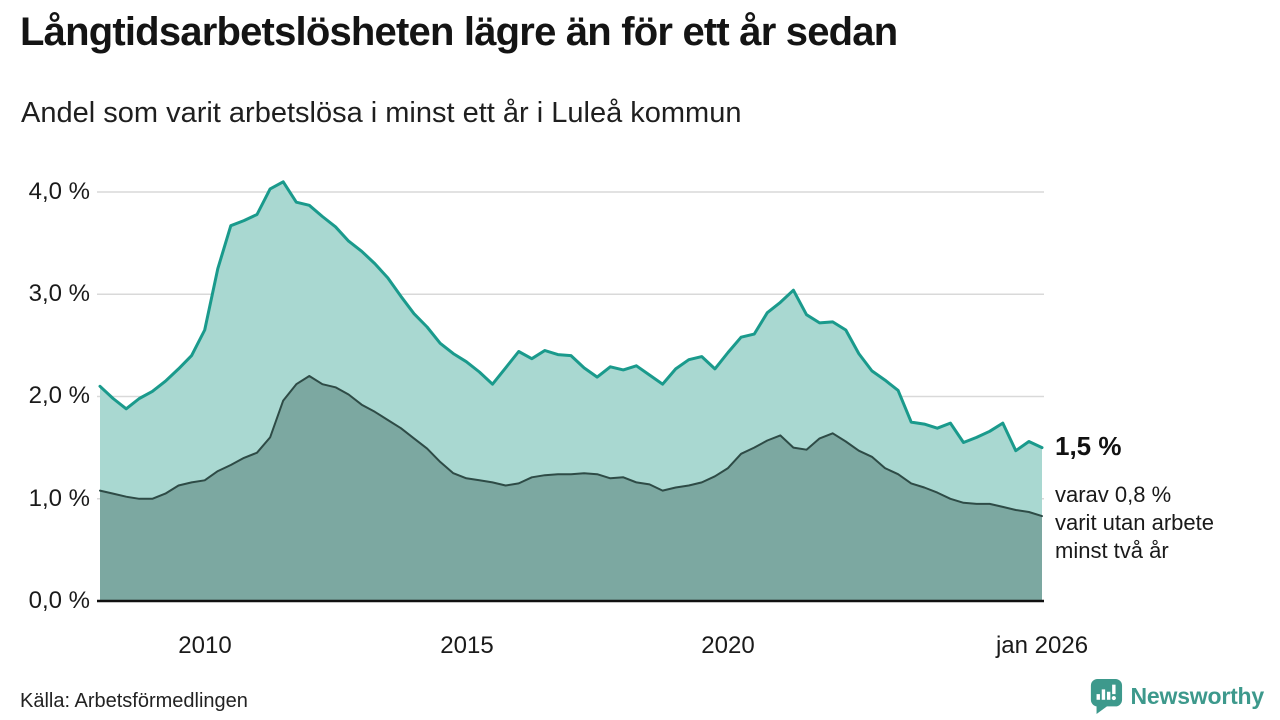 This screenshot has width=1280, height=720. What do you see at coordinates (59, 191) in the screenshot?
I see `y-axis-tick-label-4: 4,0 %` at bounding box center [59, 191].